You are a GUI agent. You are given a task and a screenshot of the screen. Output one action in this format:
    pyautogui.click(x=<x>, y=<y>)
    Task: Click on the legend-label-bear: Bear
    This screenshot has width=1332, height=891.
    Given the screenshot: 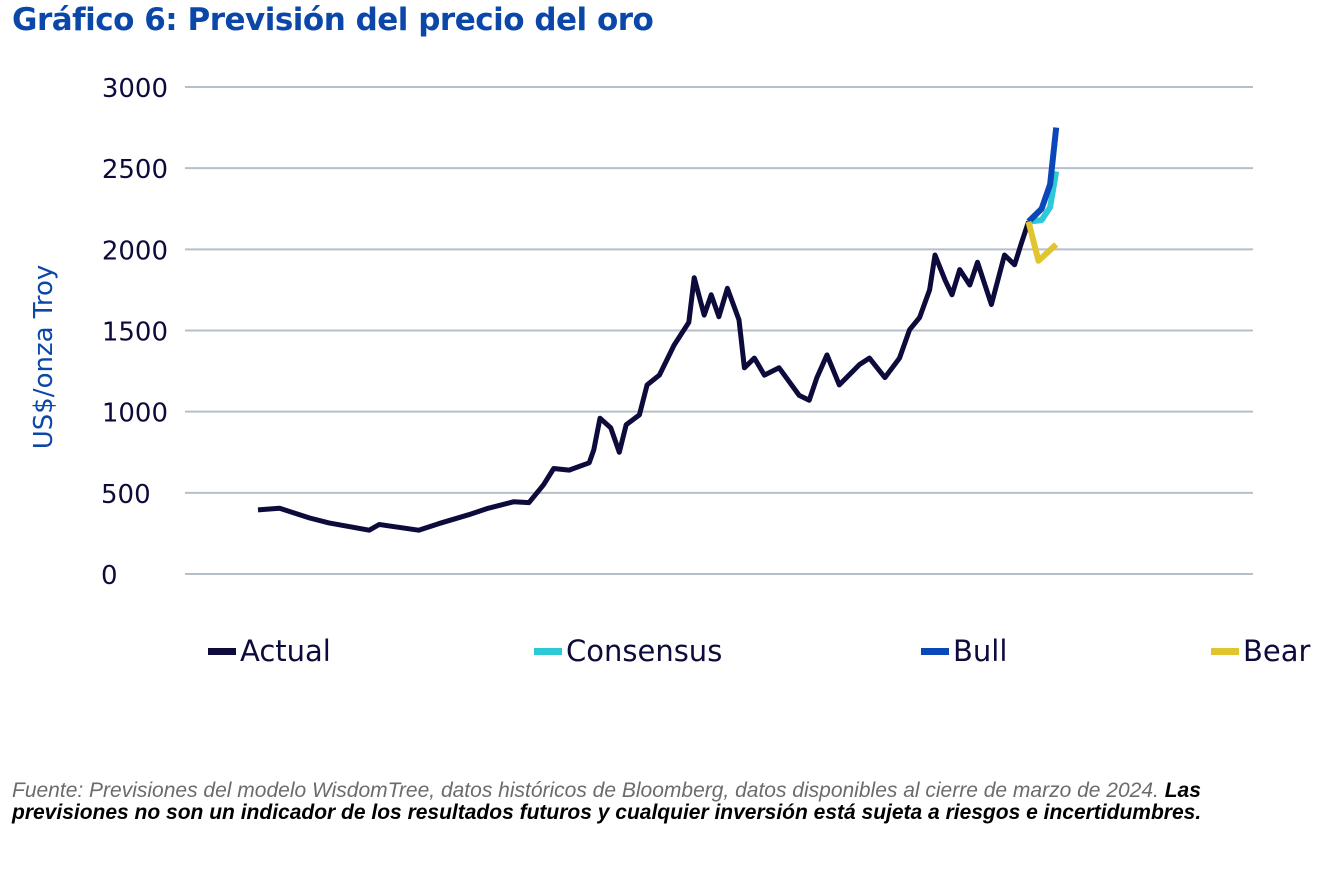 What is the action you would take?
    pyautogui.click(x=1277, y=651)
    